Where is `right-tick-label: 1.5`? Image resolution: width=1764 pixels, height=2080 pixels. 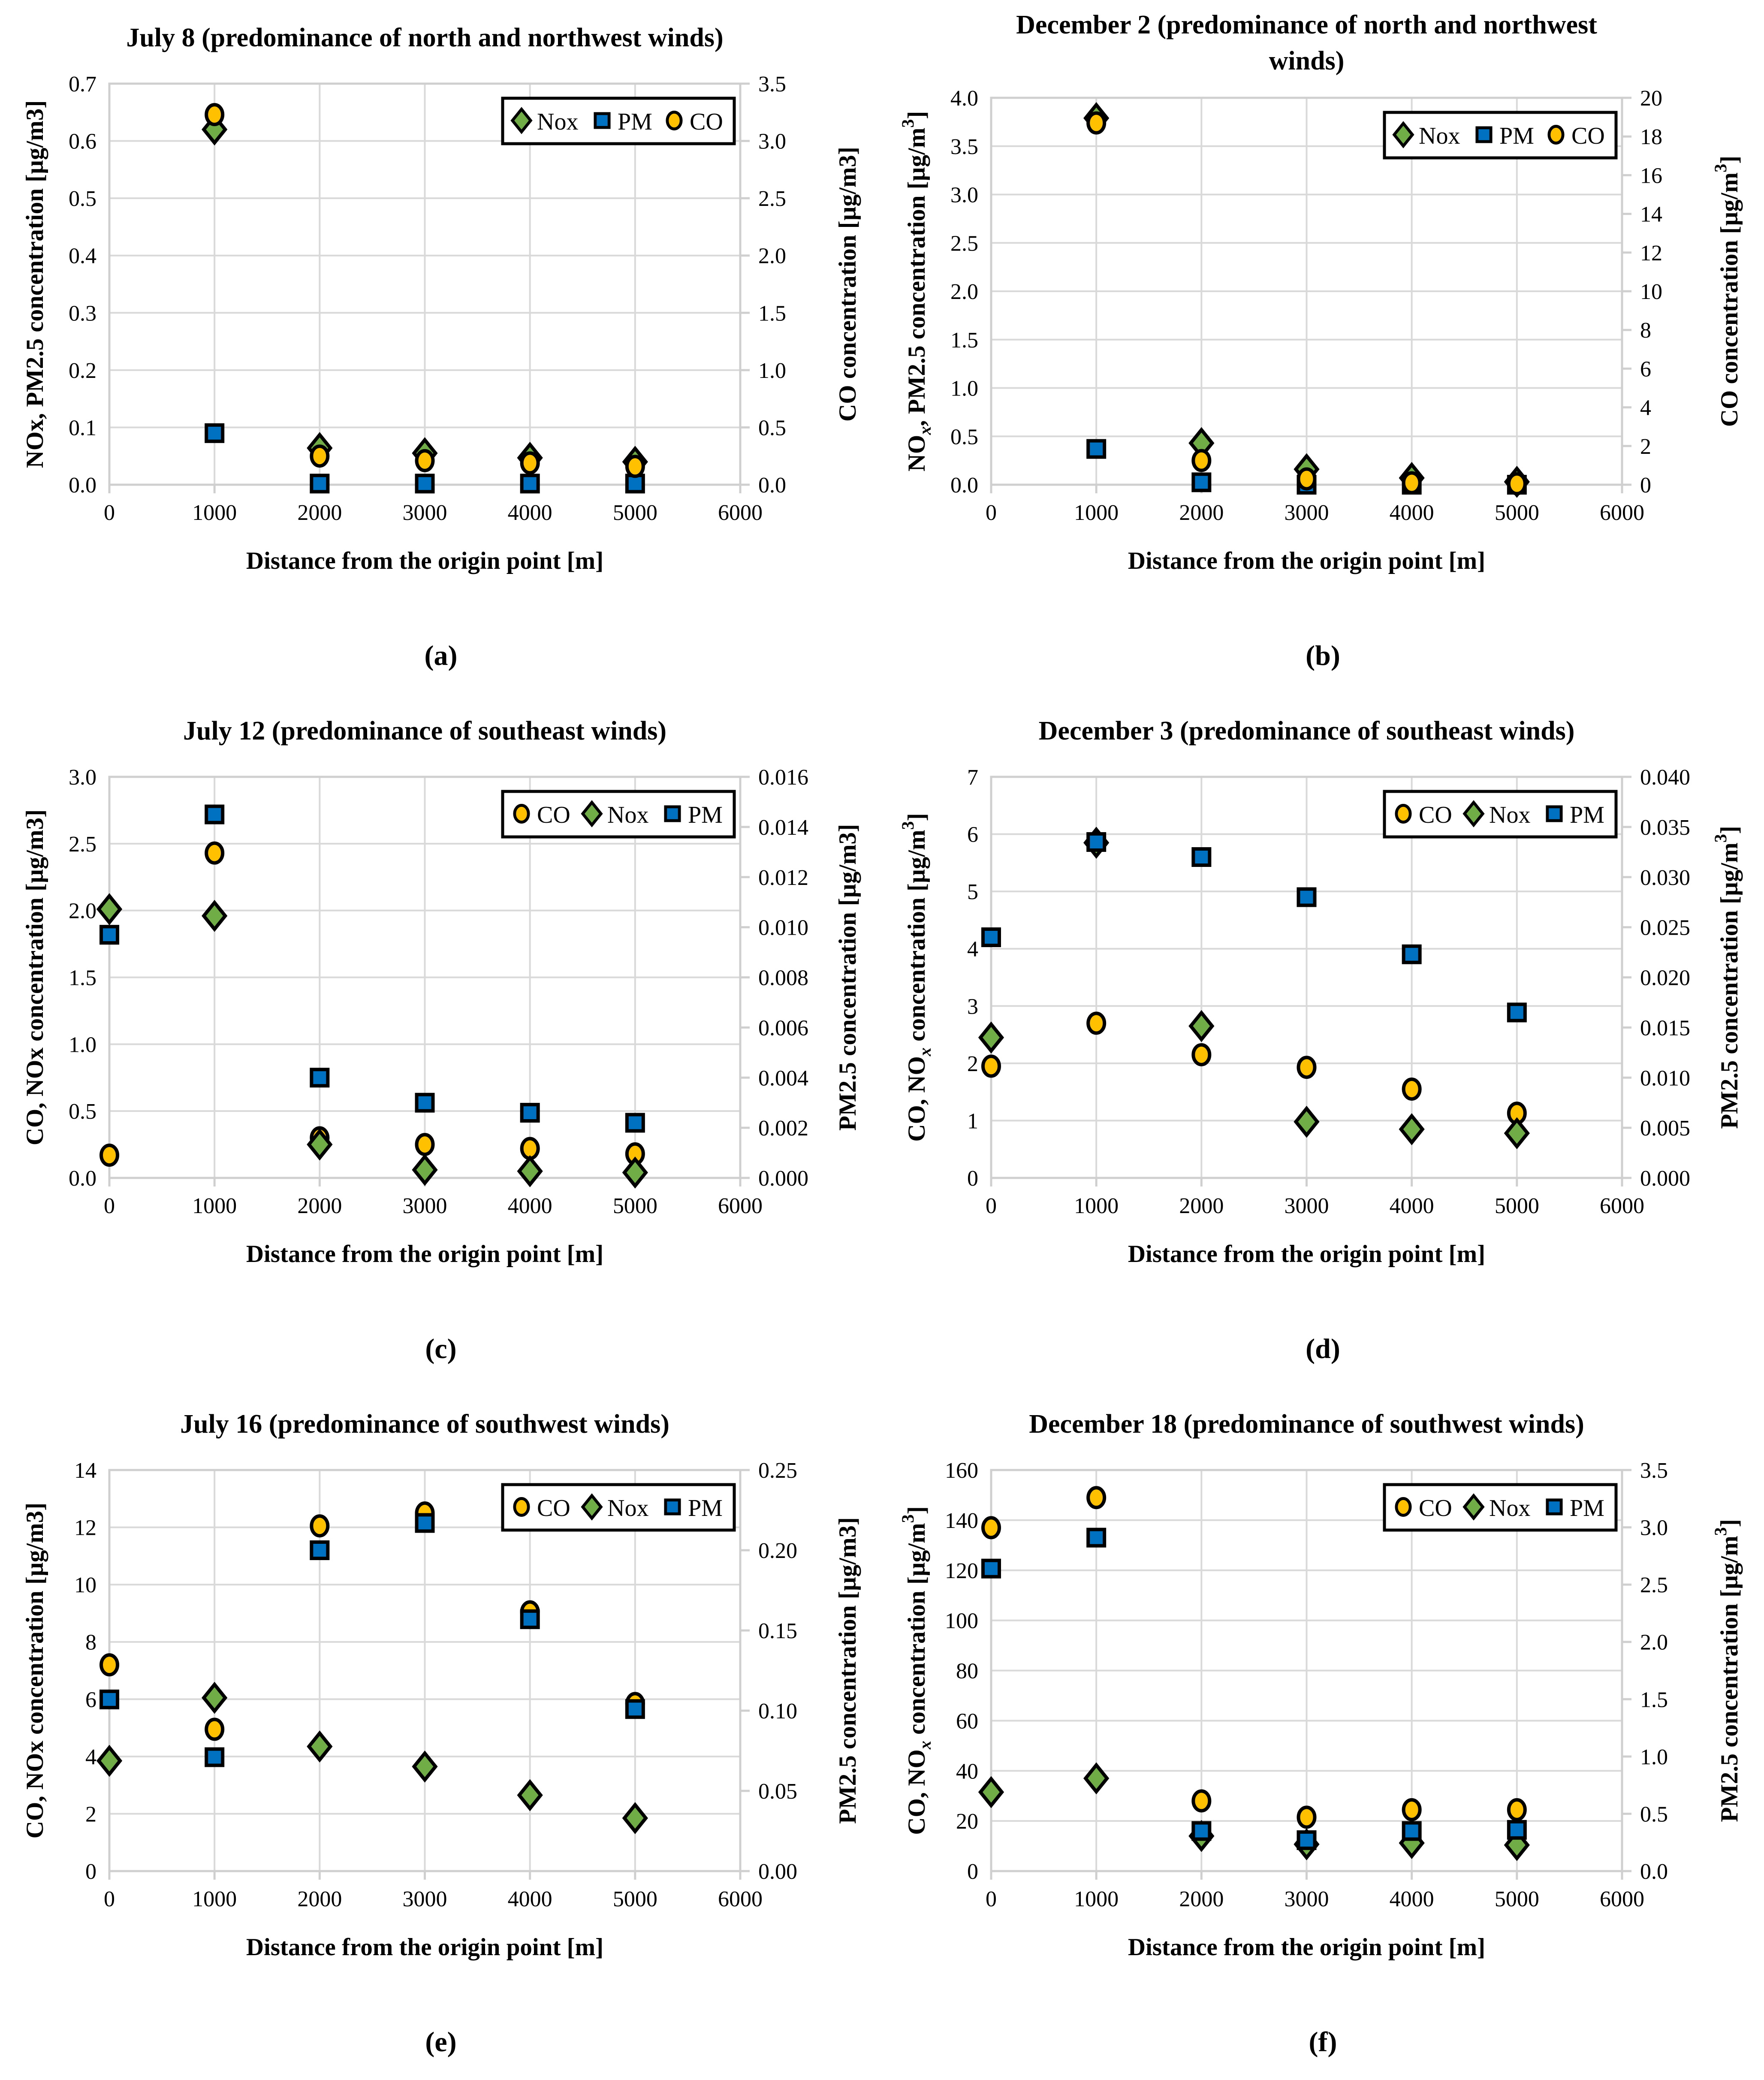
right-tick-label: 1.5 is located at coordinates (1654, 1700).